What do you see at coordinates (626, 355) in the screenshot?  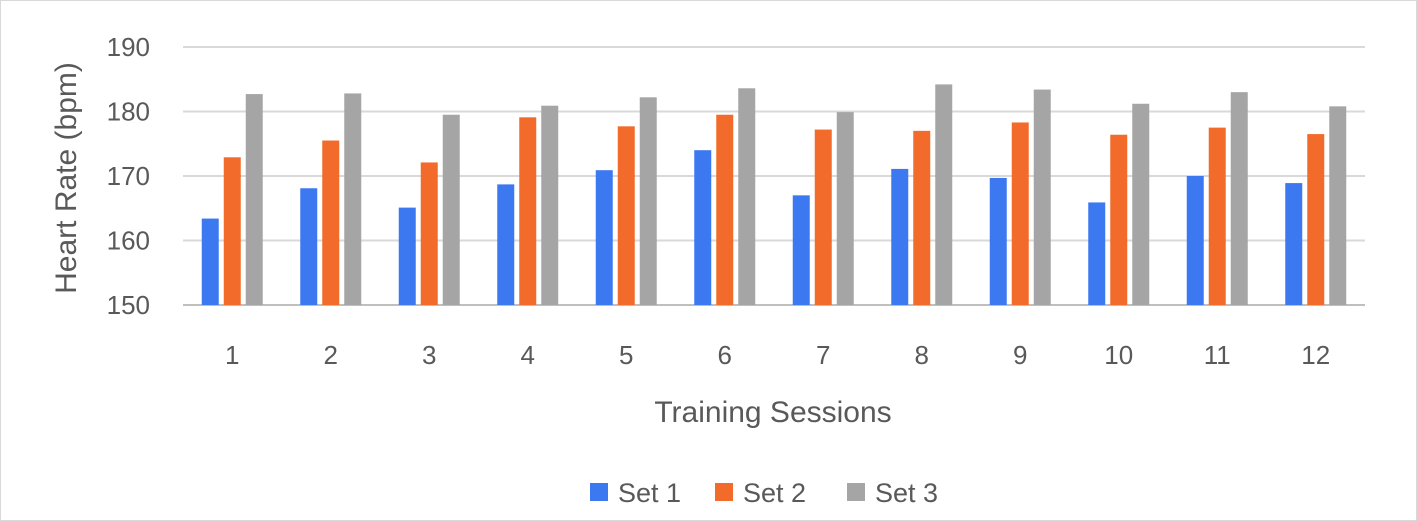 I see `x-tick-label: 5` at bounding box center [626, 355].